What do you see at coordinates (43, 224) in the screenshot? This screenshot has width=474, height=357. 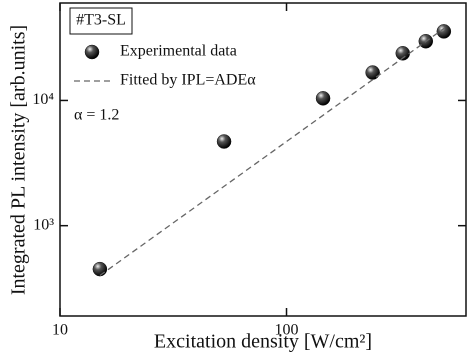 I see `y-tick-label: 10³` at bounding box center [43, 224].